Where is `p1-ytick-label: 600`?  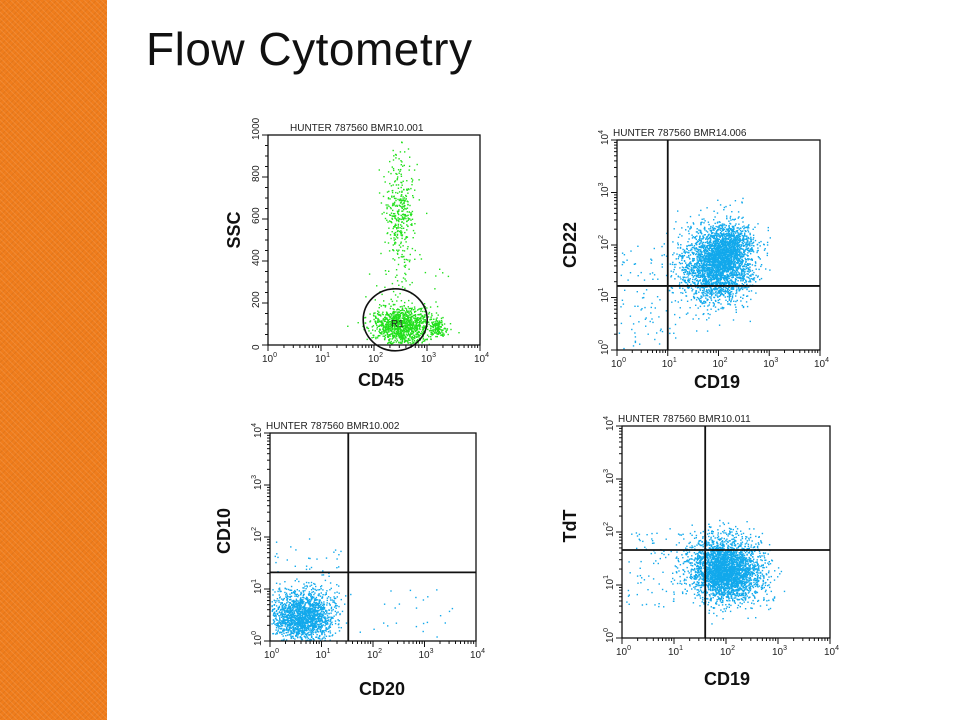
p1-ytick-label: 600 is located at coordinates (256, 215).